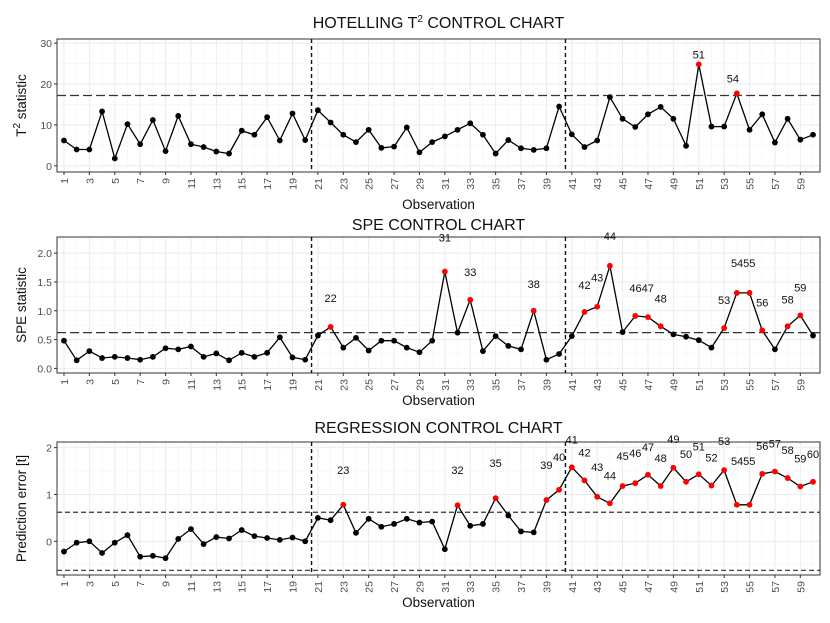 The width and height of the screenshot is (830, 623). I want to click on x-tick-label: 49, so click(674, 184).